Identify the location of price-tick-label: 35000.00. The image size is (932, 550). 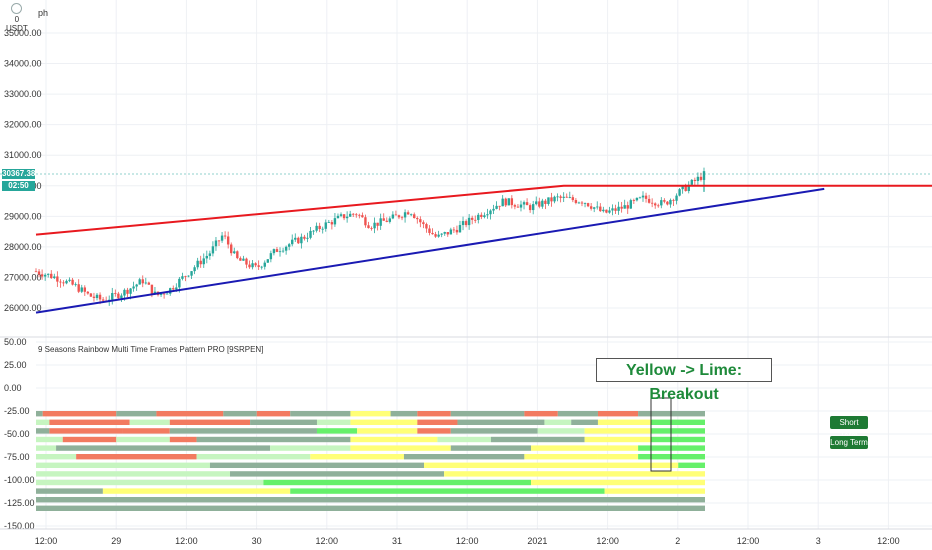
(23, 33).